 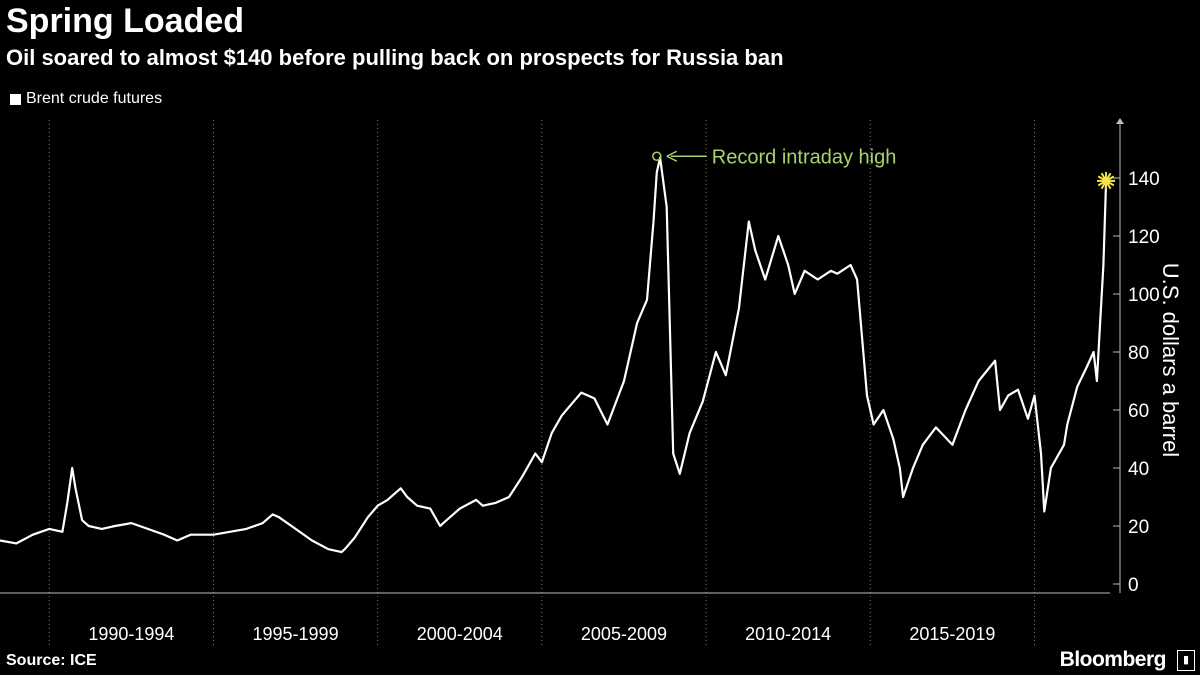 What do you see at coordinates (788, 634) in the screenshot?
I see `x-tick-label-2010-2014: 2010-2014` at bounding box center [788, 634].